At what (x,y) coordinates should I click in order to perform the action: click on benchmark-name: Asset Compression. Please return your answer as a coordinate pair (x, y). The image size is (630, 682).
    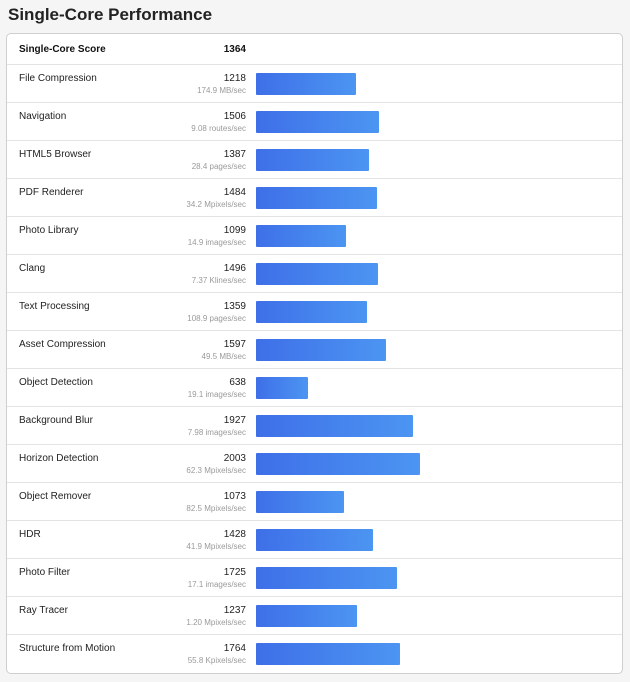
    Looking at the image, I should click on (62, 344).